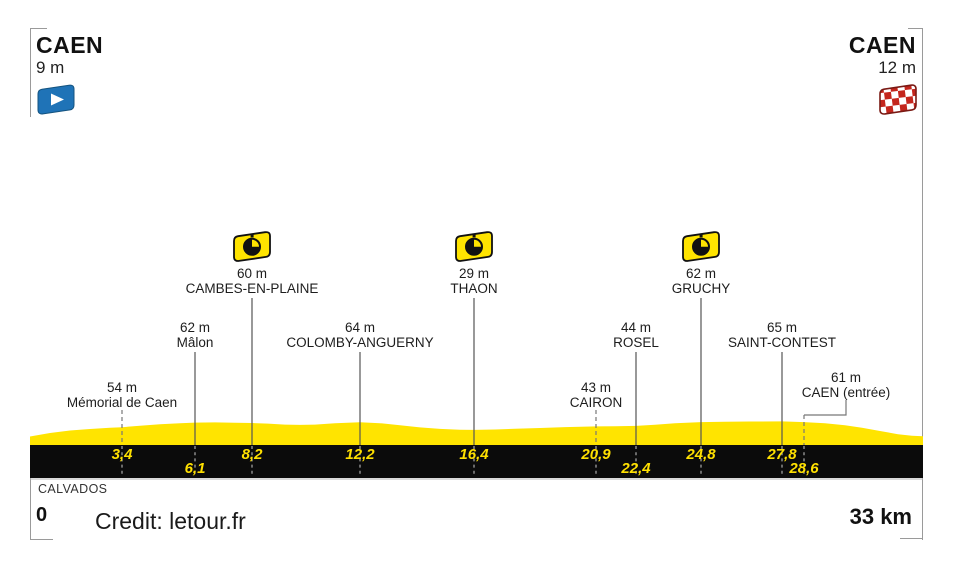  I want to click on km-marker-22-4: 22,4, so click(636, 468).